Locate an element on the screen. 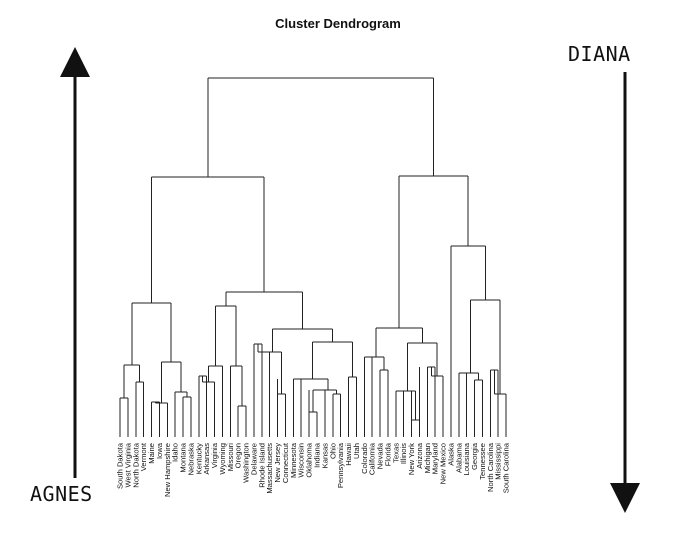 This screenshot has height=536, width=676. leaf-label: Virginia is located at coordinates (214, 455).